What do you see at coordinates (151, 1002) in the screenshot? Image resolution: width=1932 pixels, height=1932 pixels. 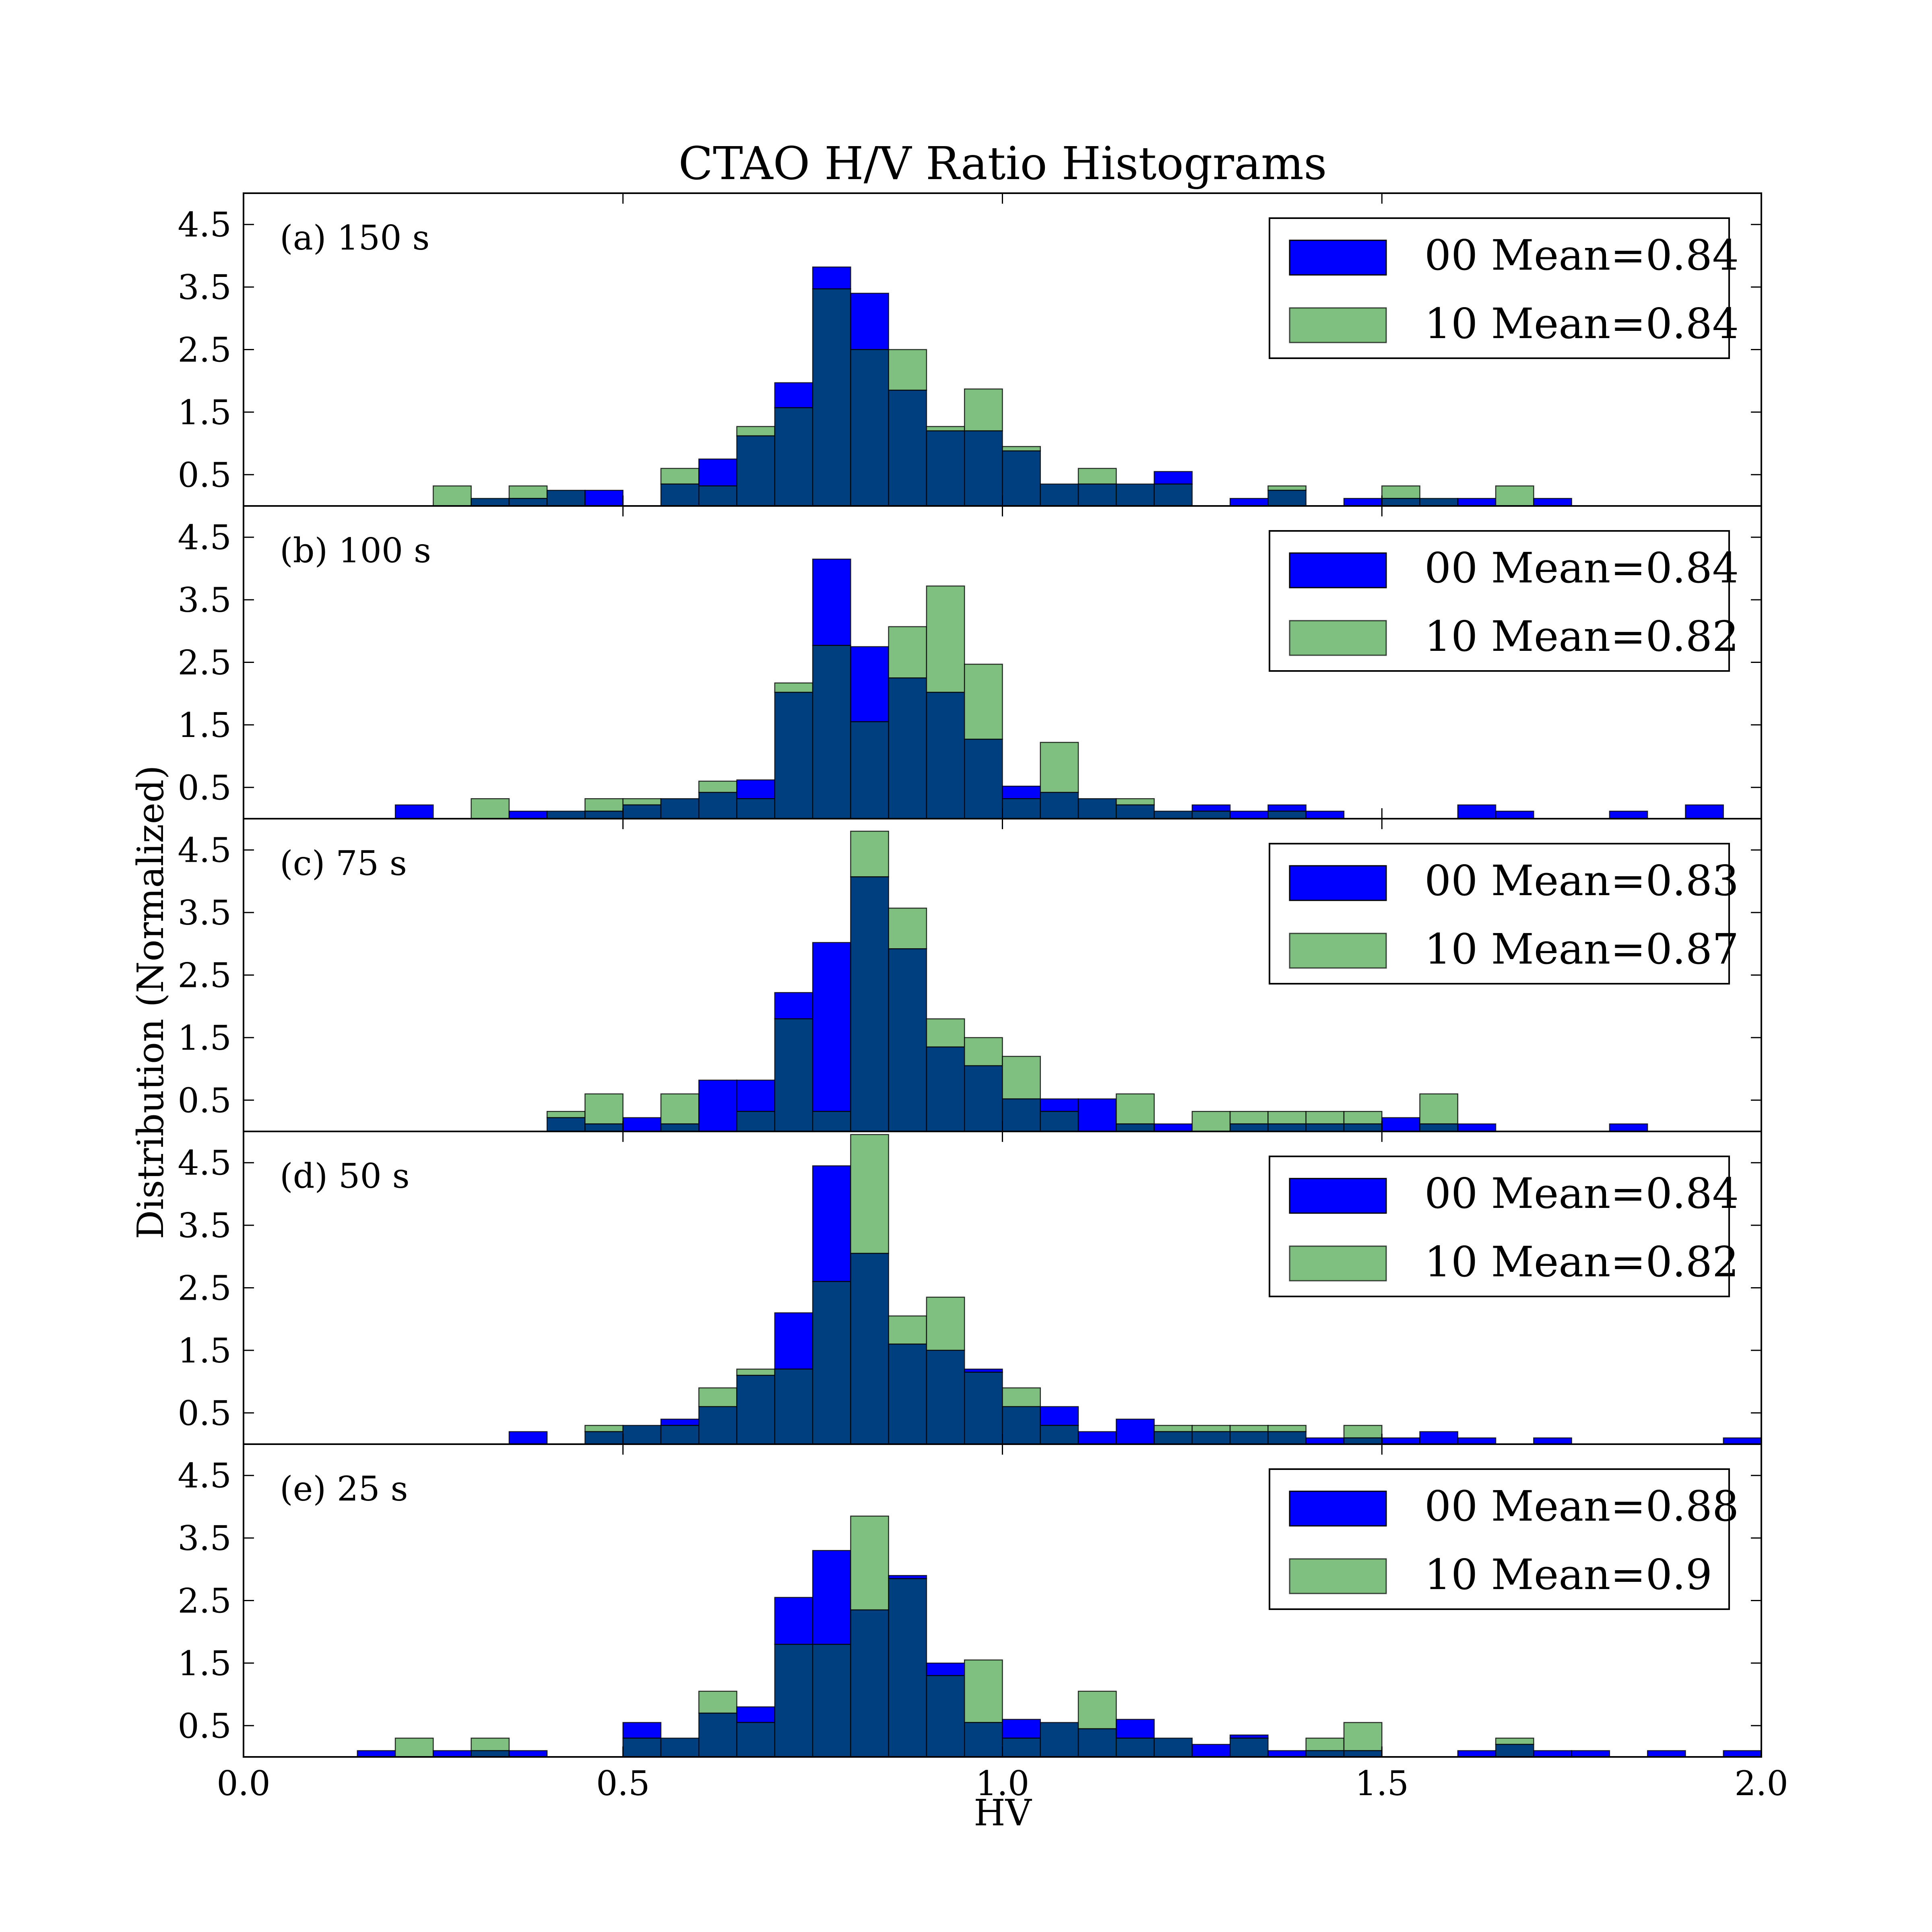 I see `y-axis-label: Distribution (Normalized)` at bounding box center [151, 1002].